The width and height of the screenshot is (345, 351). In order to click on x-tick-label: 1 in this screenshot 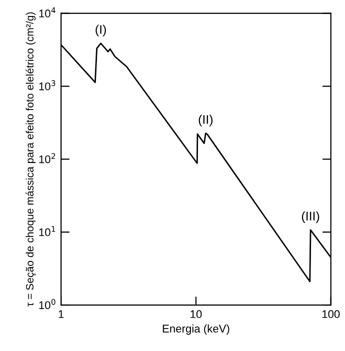, I will do `click(61, 314)`.